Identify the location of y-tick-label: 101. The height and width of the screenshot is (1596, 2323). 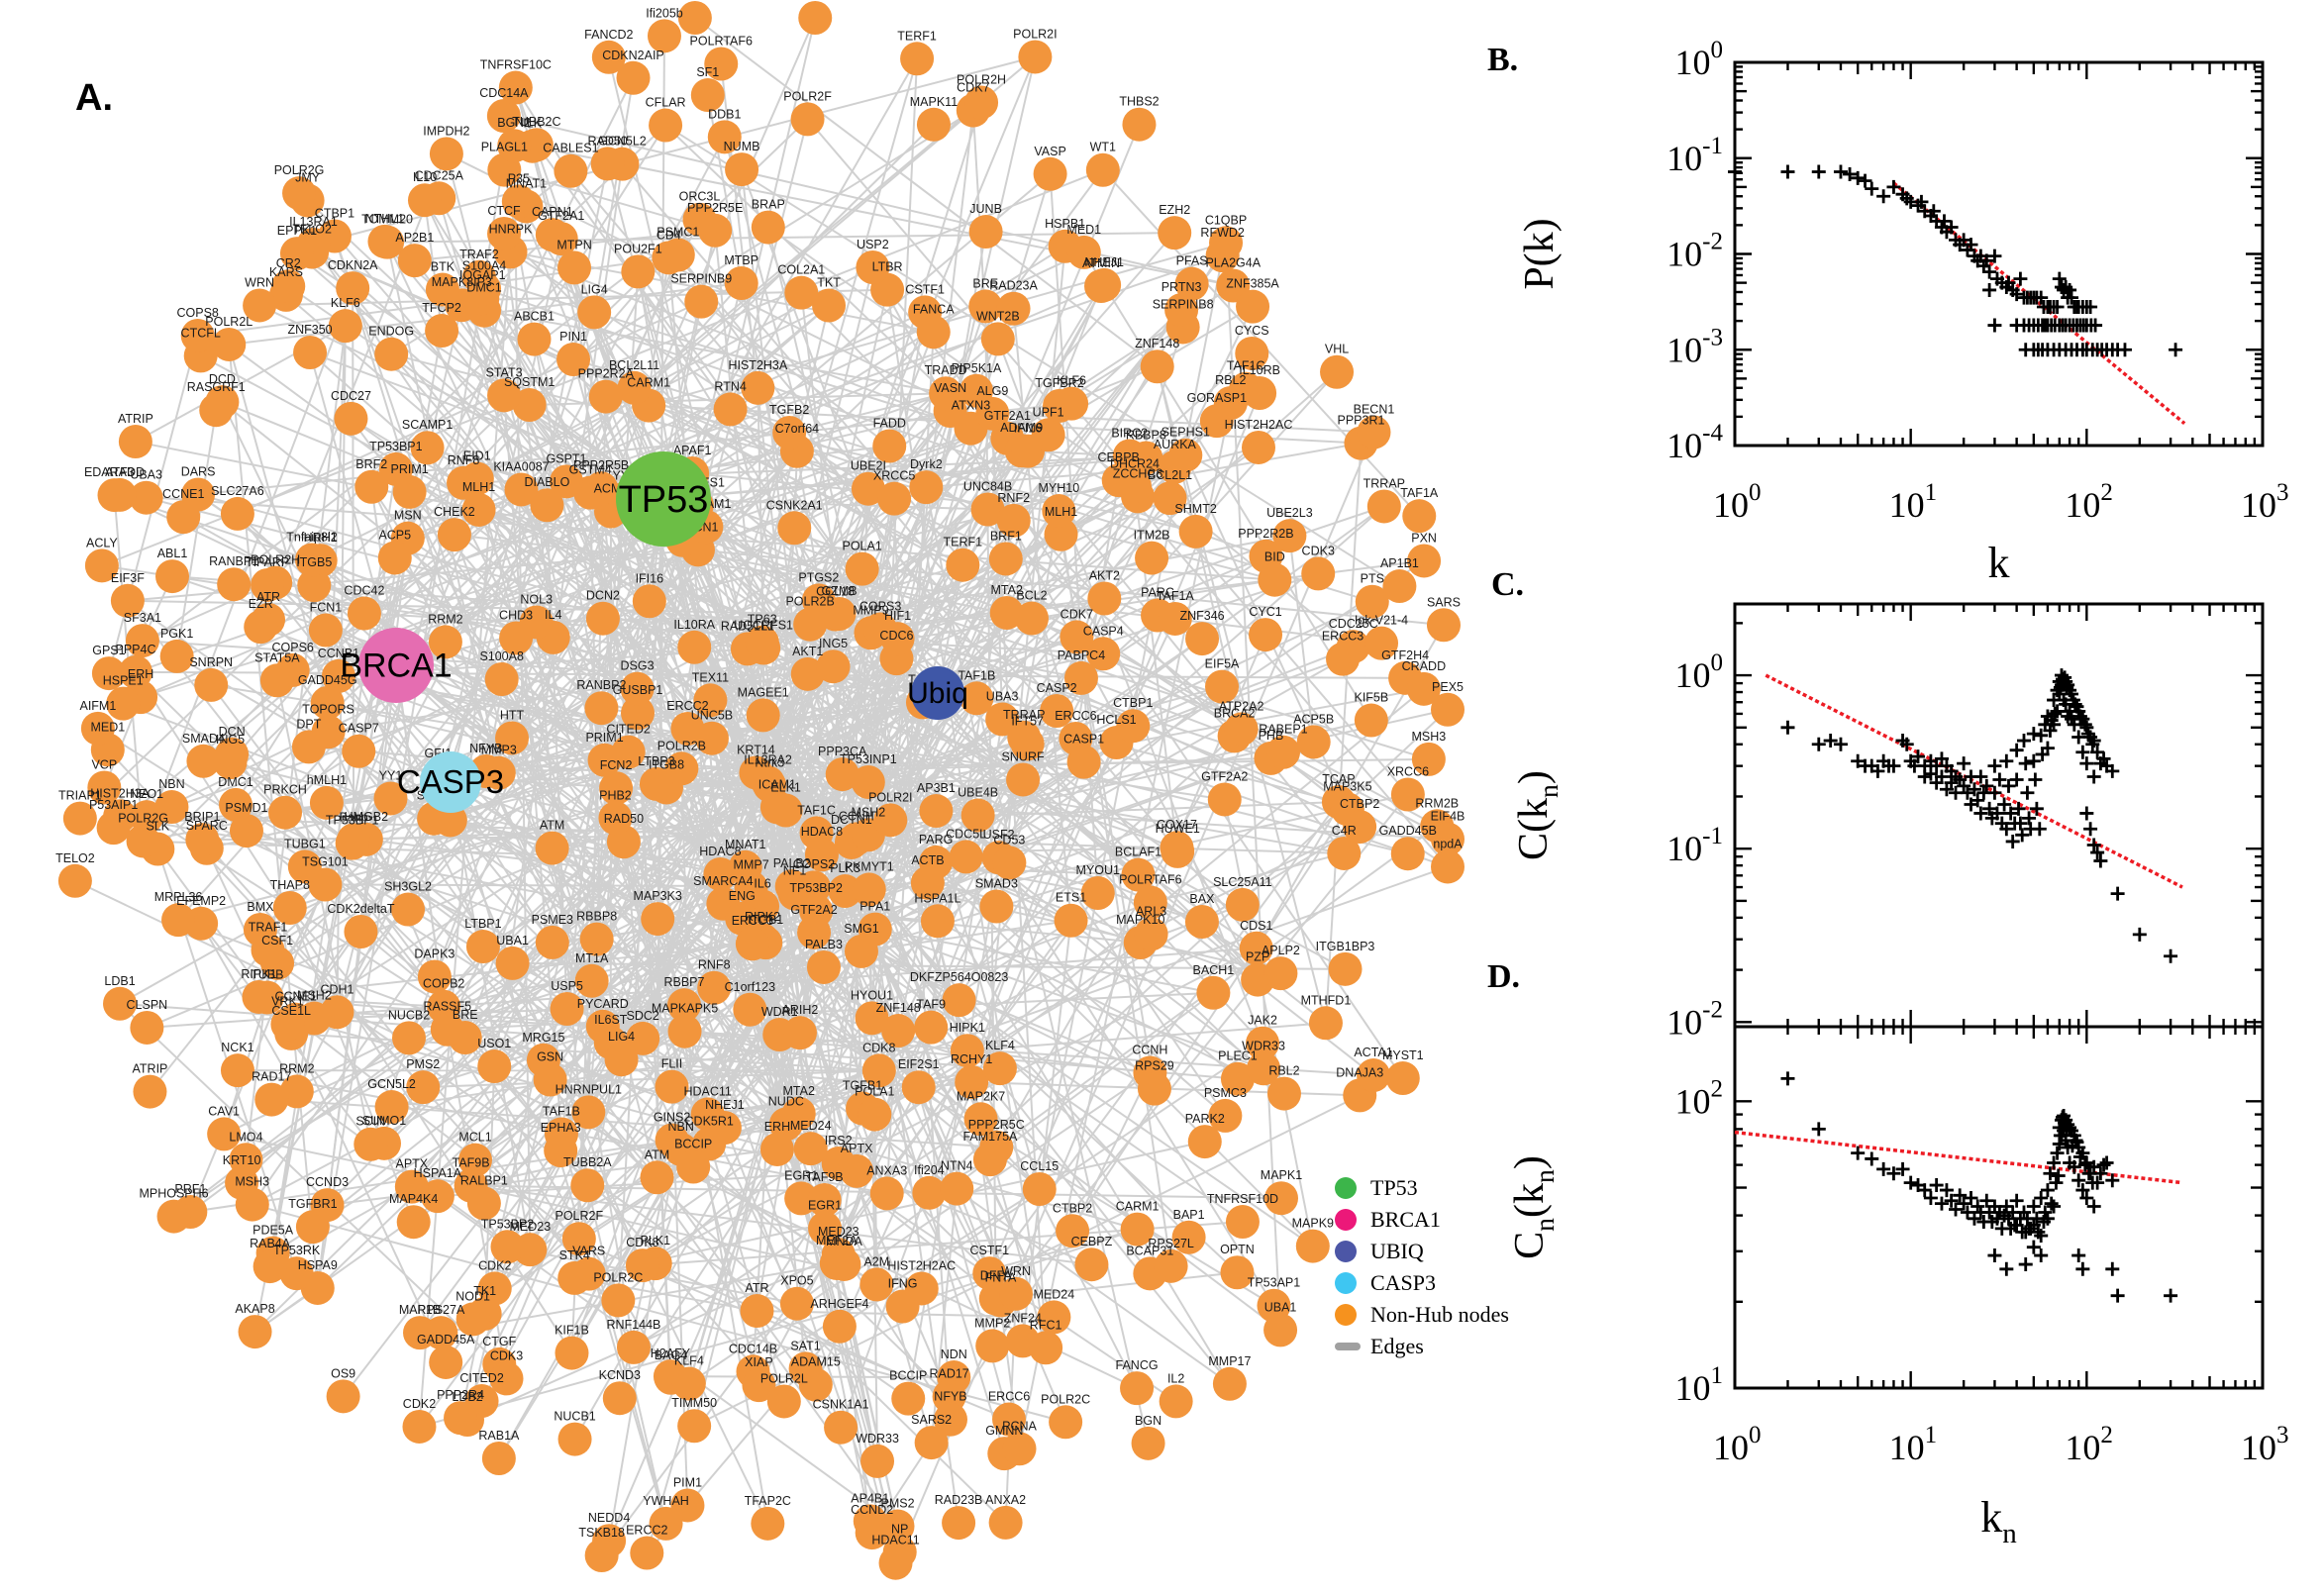
(1699, 1385).